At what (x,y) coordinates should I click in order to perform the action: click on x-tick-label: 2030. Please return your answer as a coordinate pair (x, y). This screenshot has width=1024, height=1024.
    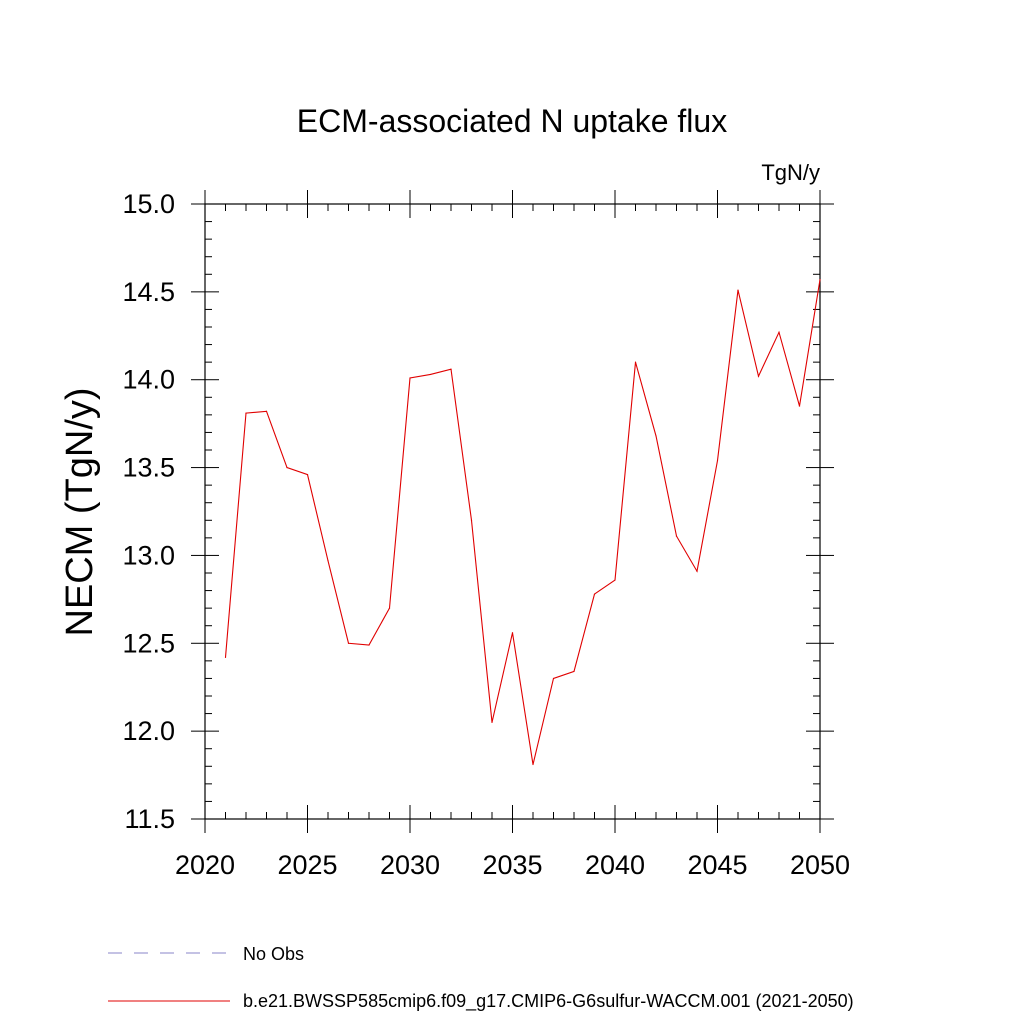
    Looking at the image, I should click on (410, 865).